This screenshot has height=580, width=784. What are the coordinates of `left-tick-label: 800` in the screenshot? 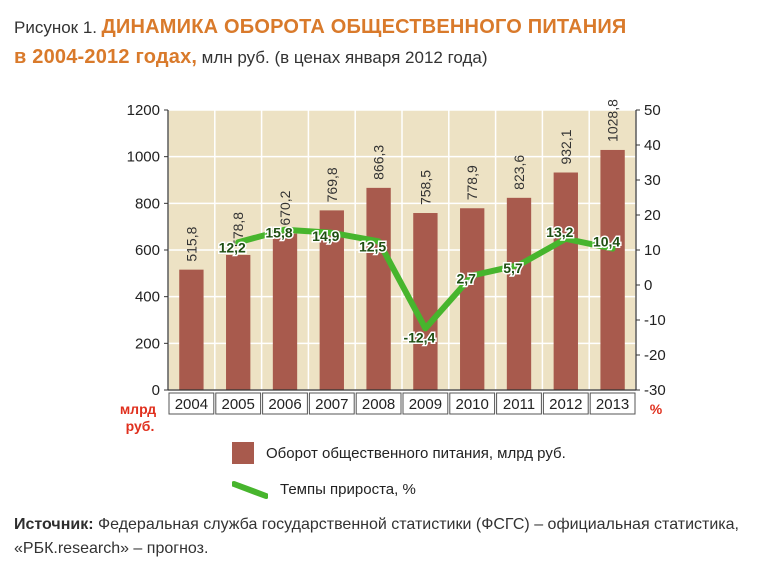 It's located at (147, 203).